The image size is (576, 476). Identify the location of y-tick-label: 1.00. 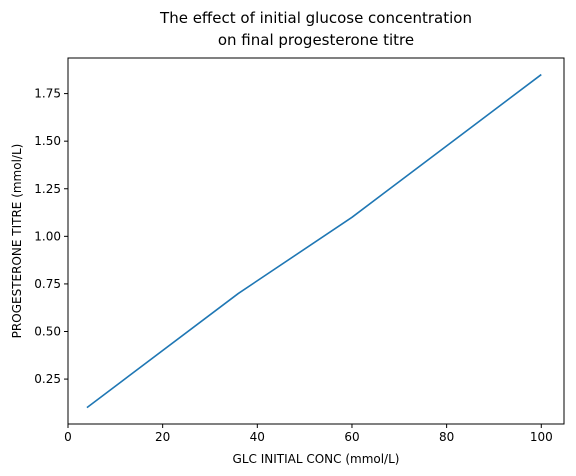
(47, 236).